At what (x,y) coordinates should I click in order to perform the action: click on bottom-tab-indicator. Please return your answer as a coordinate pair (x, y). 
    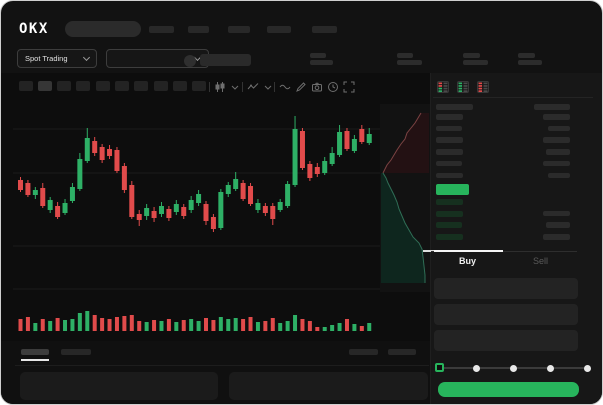
    Looking at the image, I should click on (35, 360).